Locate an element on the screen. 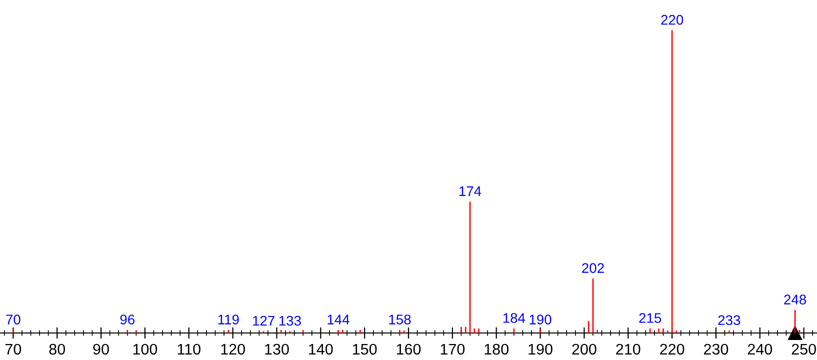 The image size is (817, 360). x-tick-label: 240 is located at coordinates (760, 349).